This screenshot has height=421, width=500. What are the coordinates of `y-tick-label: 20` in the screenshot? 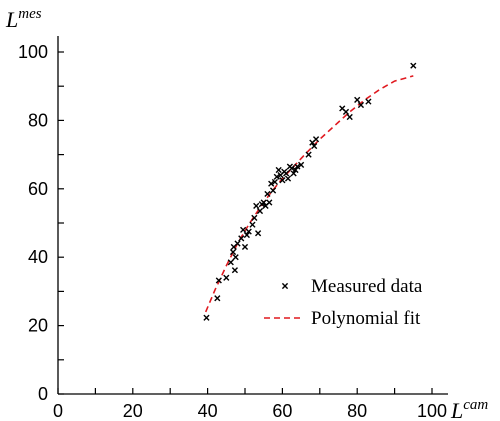 It's located at (38, 326).